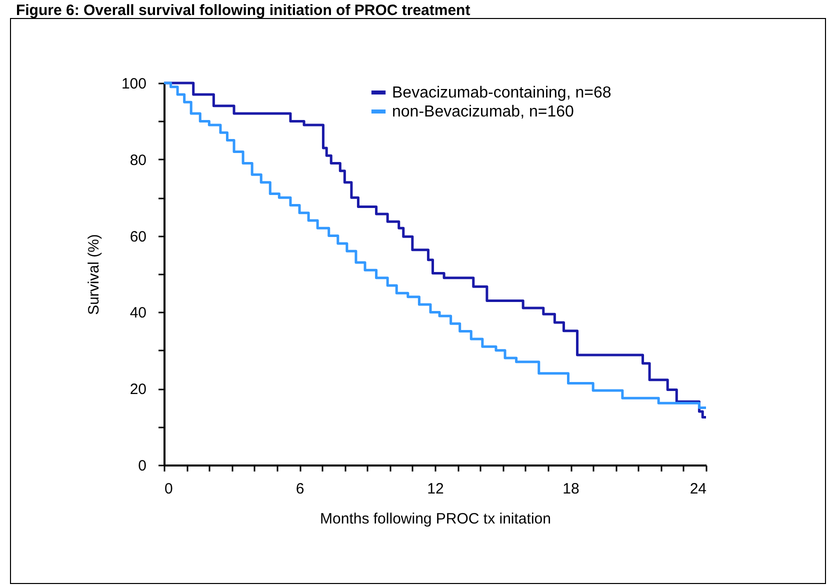 This screenshot has height=586, width=833. I want to click on x-tick-label: 18, so click(571, 489).